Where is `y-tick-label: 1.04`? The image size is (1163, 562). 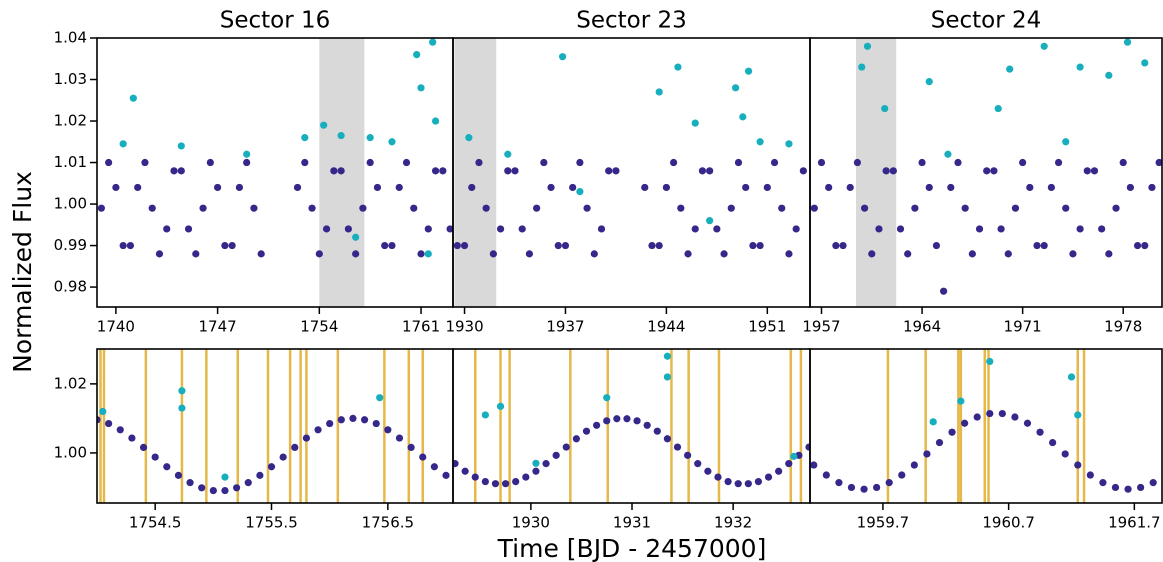
y-tick-label: 1.04 is located at coordinates (70, 38).